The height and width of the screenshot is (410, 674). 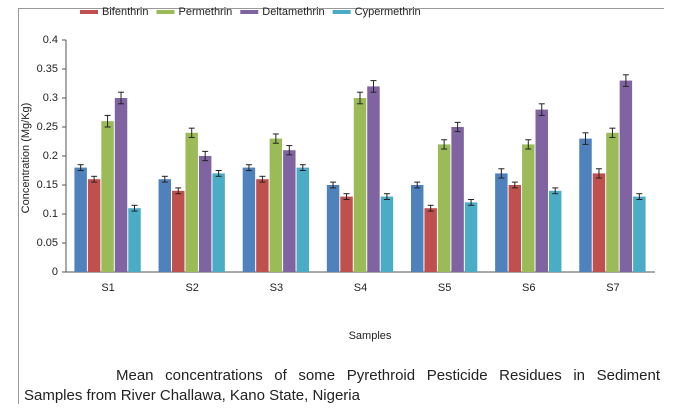 I want to click on x-tick-label: S3, so click(x=276, y=288).